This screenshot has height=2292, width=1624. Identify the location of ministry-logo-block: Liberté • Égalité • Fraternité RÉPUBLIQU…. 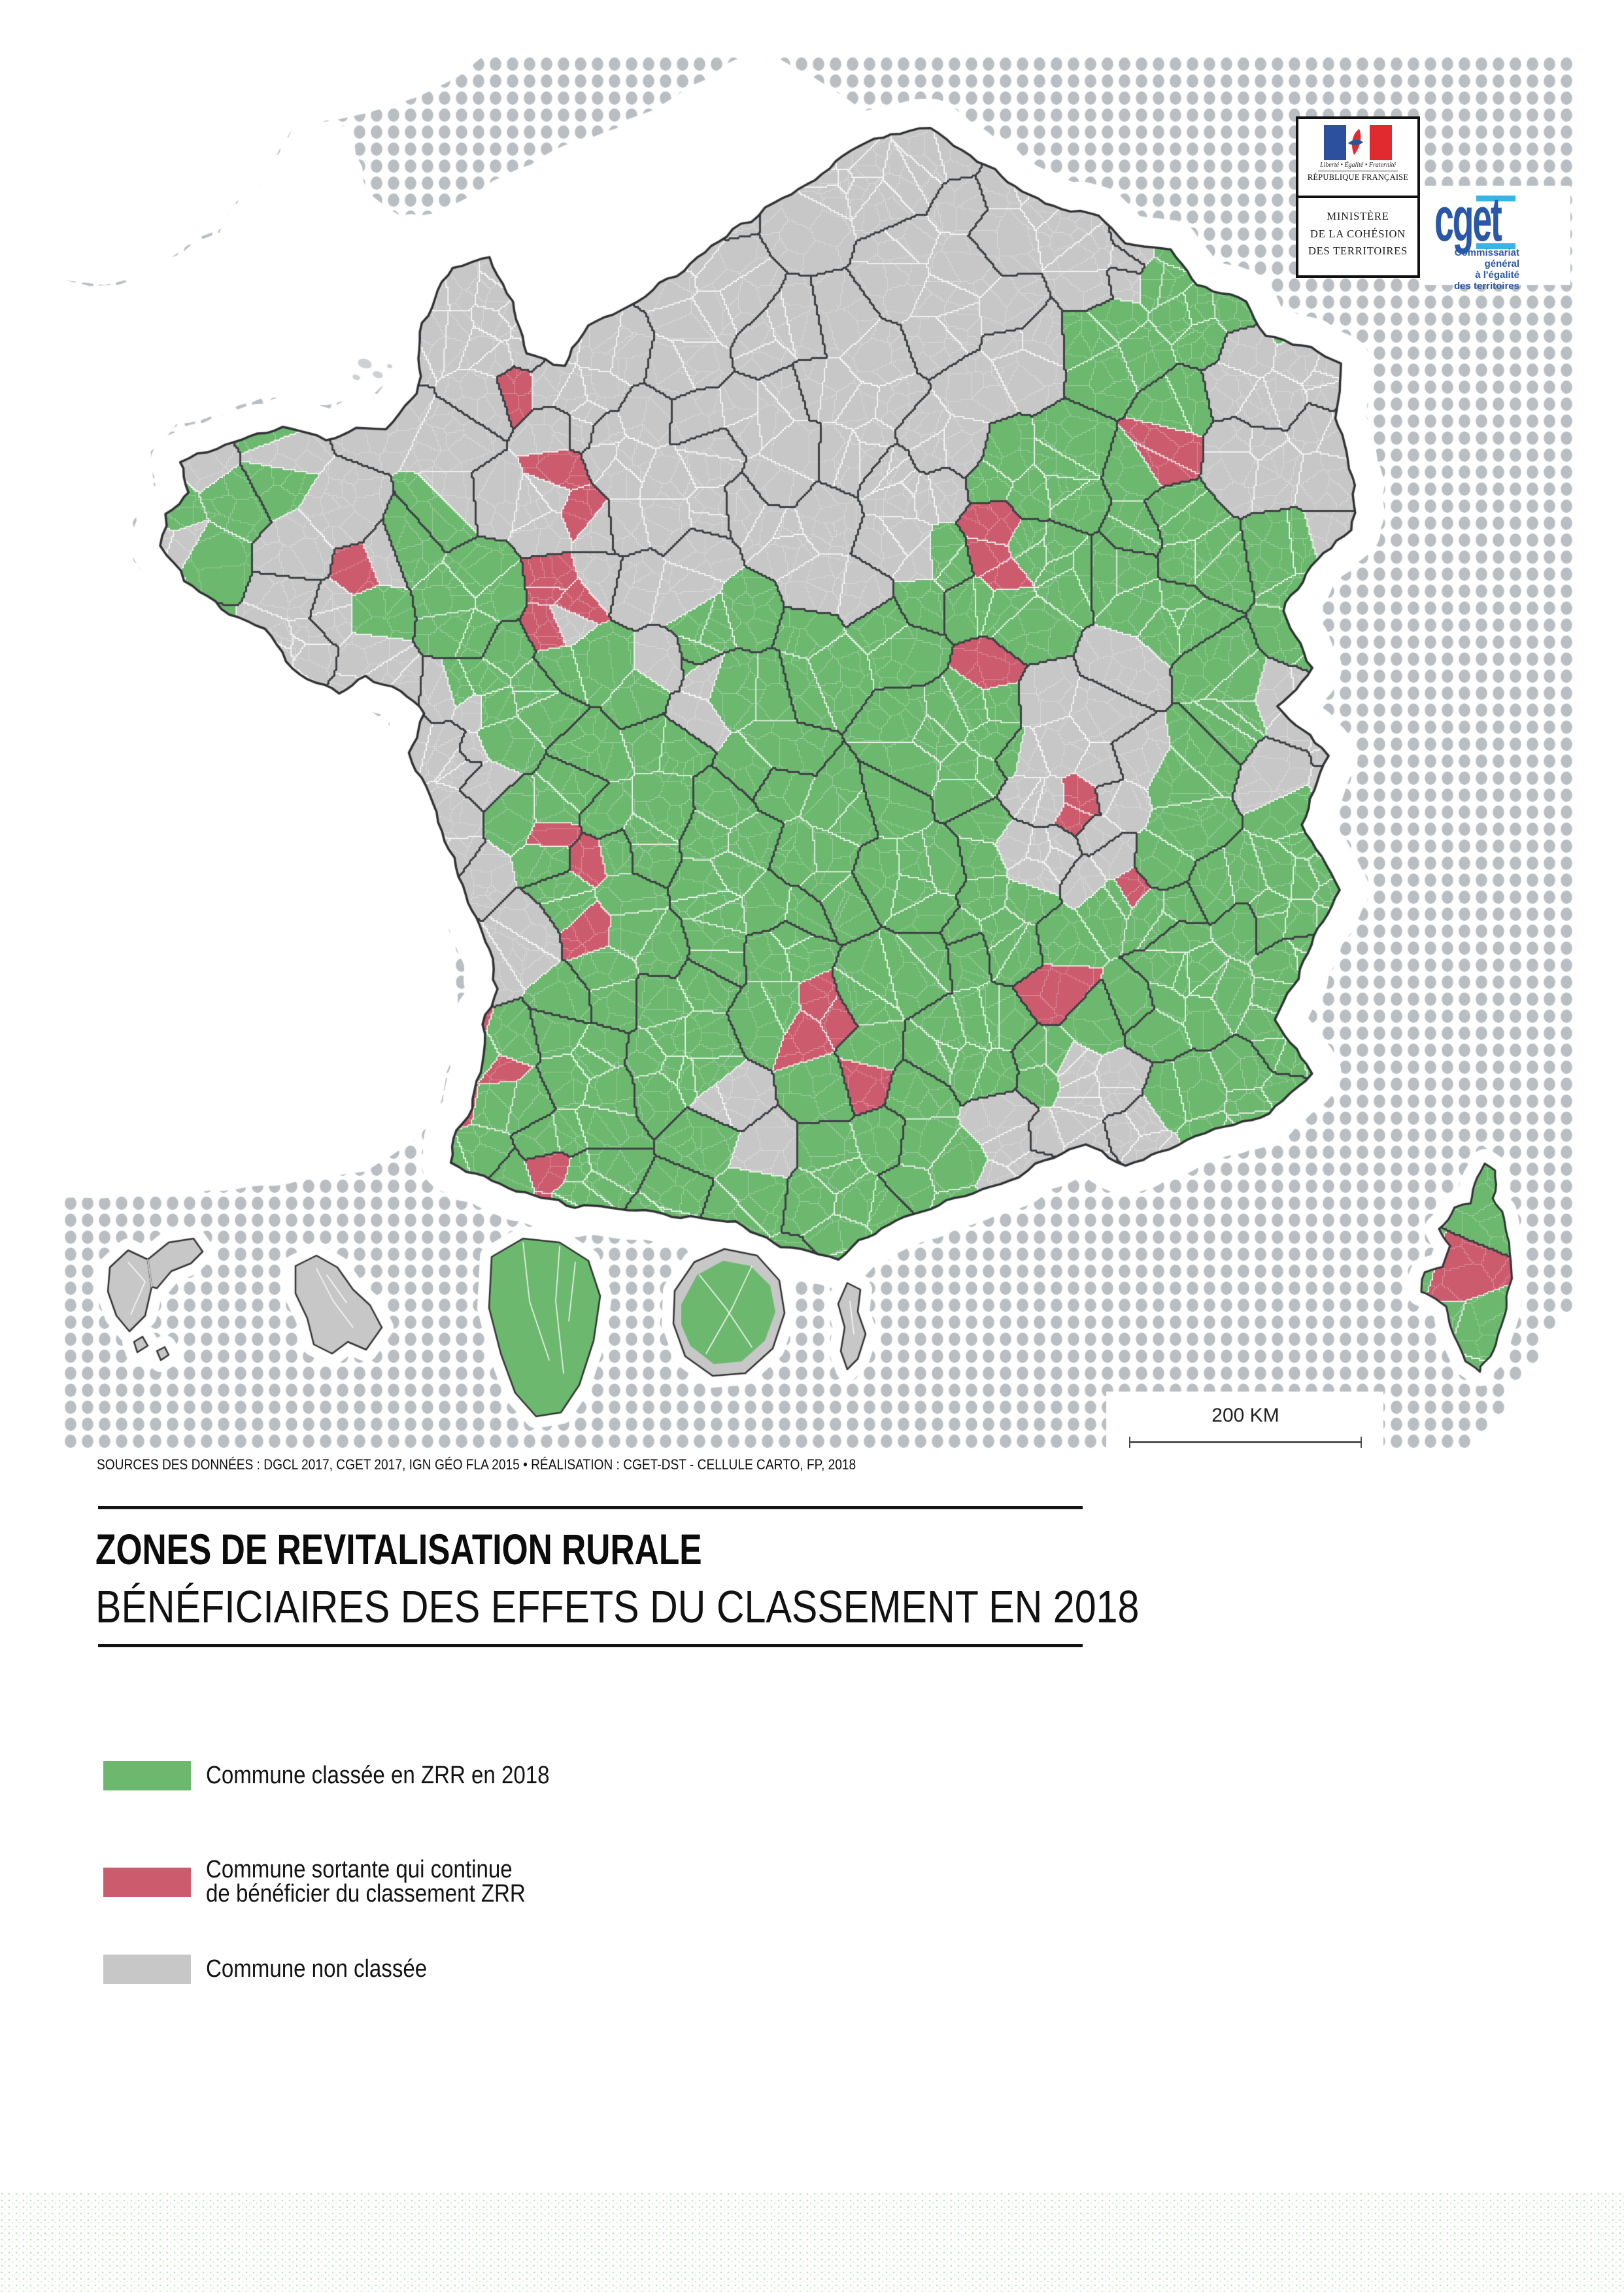
(1358, 197).